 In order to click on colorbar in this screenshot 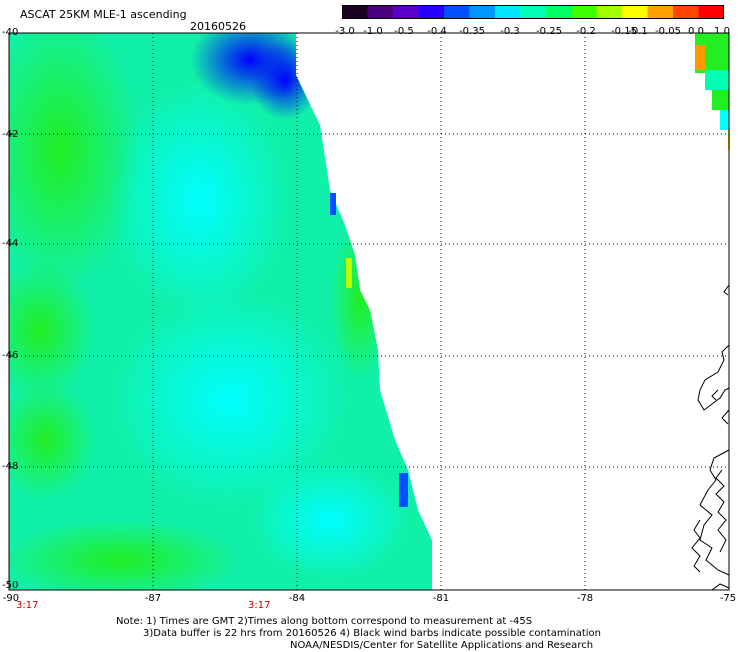, I will do `click(533, 12)`.